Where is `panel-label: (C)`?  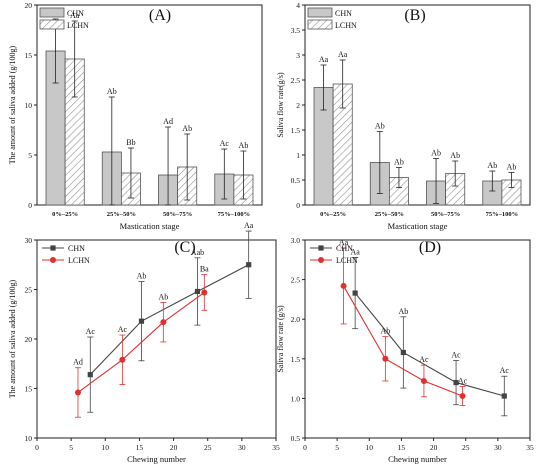
panel-label: (C) is located at coordinates (184, 247).